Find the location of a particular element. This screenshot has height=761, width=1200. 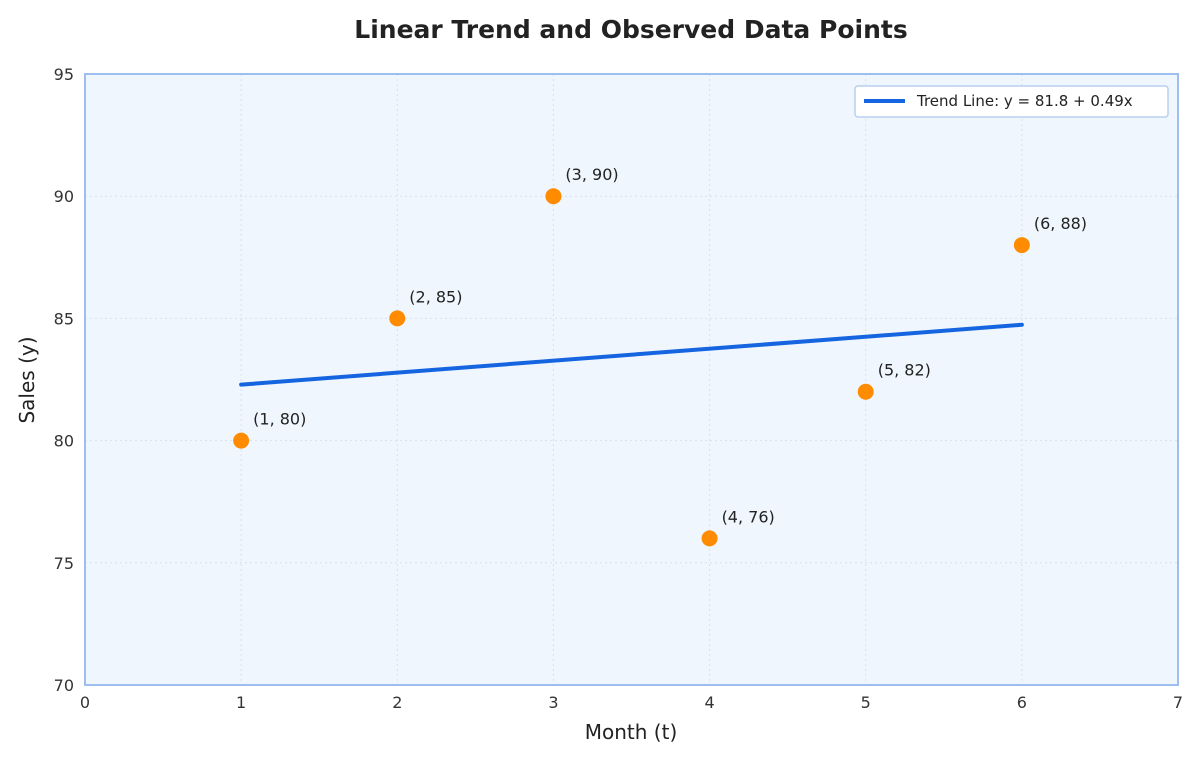

y-tick-label: 80 is located at coordinates (64, 441).